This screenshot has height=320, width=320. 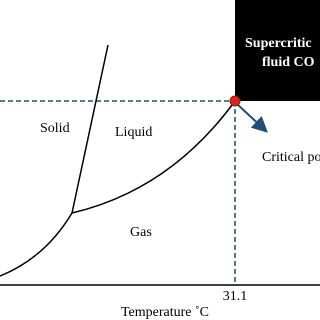 What do you see at coordinates (36, 244) in the screenshot?
I see `sublimation-curve` at bounding box center [36, 244].